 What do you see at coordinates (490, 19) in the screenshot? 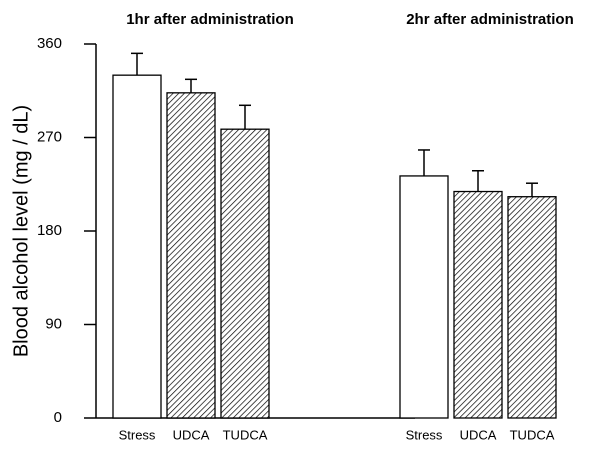
I see `group-title: 2hr after administration` at bounding box center [490, 19].